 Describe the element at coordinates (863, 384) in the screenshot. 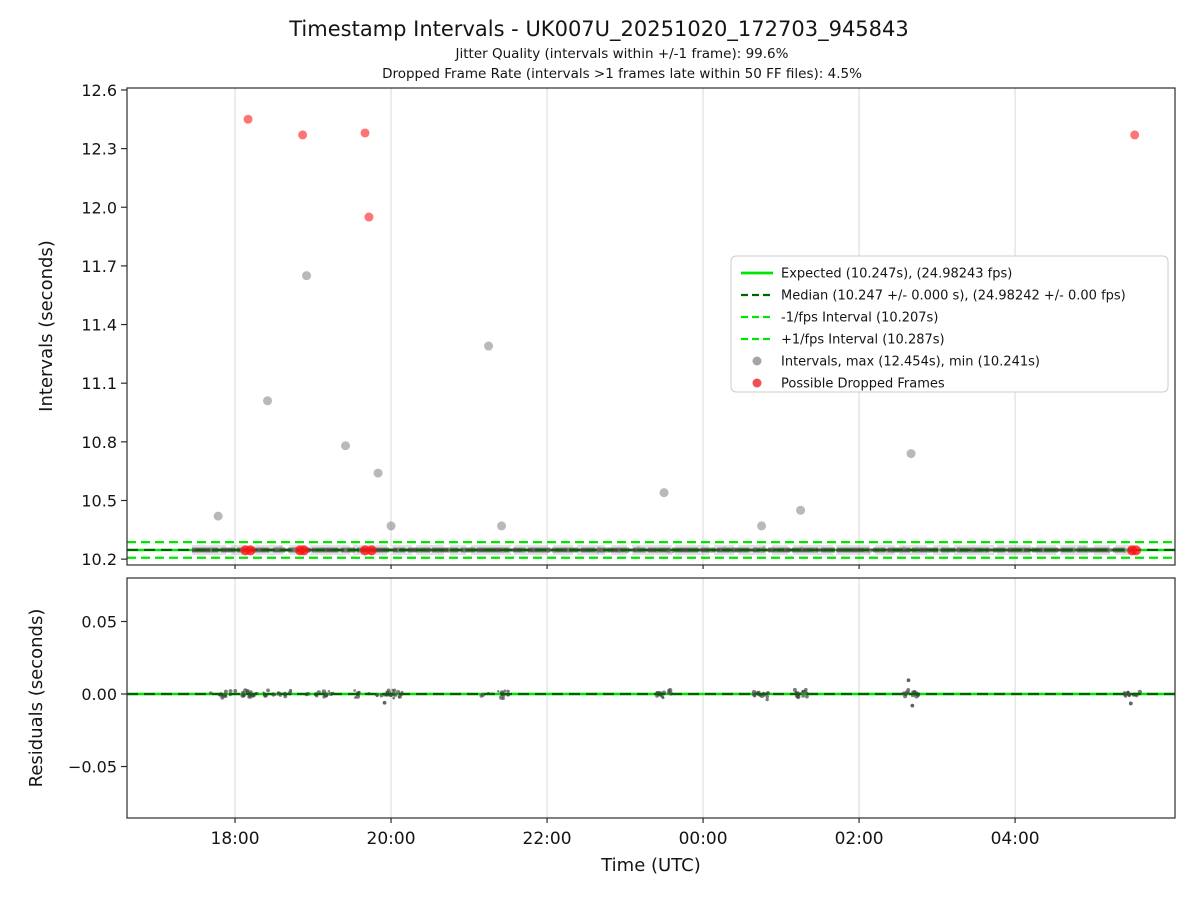

I see `legend-entry-label: Possible Dropped Frames` at that location.